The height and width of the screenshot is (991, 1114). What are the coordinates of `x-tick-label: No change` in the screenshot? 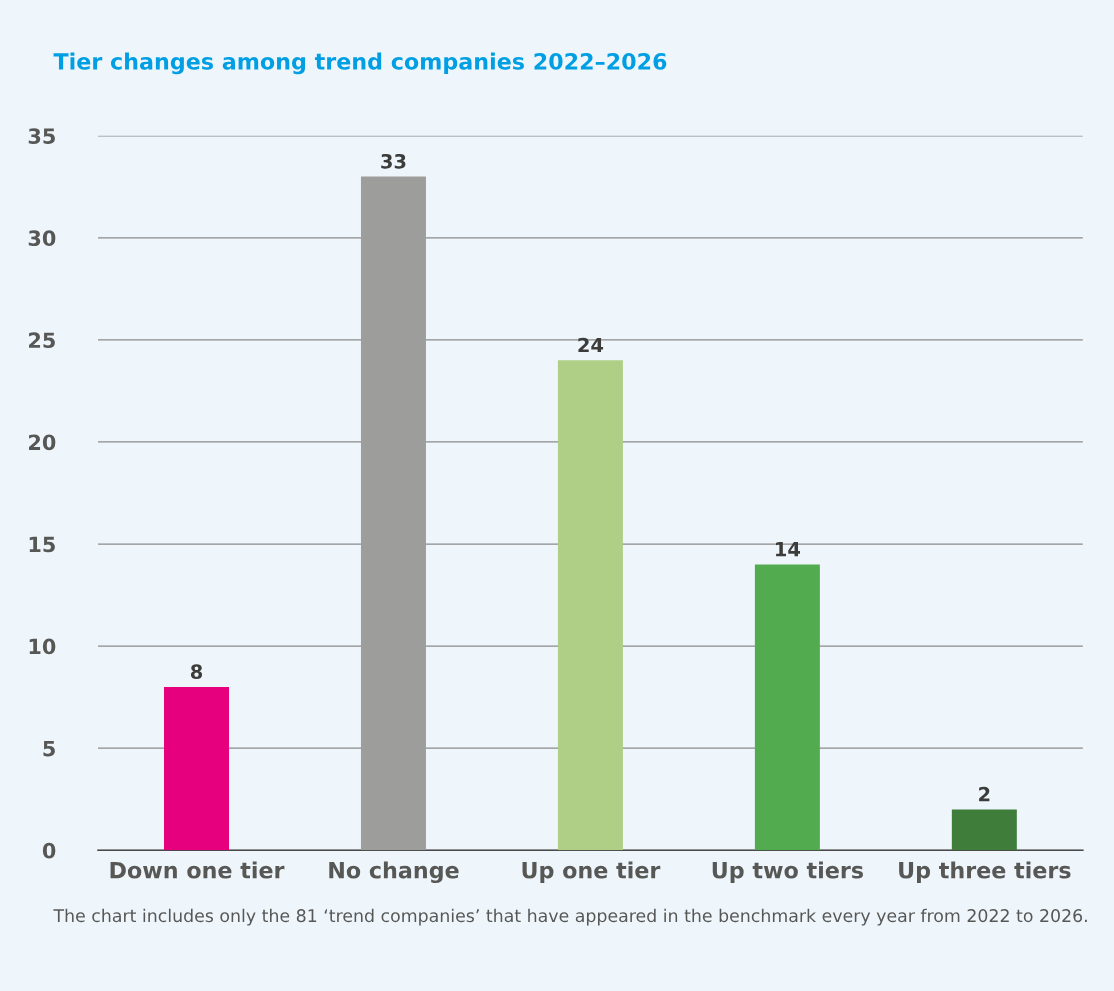 It's located at (394, 872).